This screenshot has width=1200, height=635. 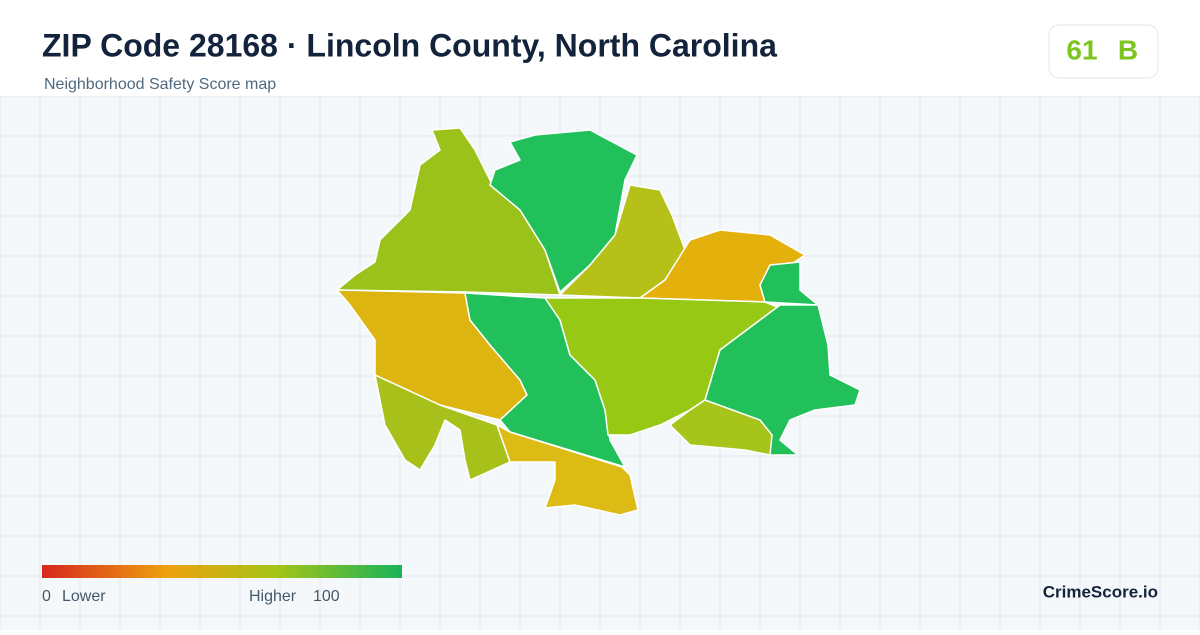 What do you see at coordinates (1103, 51) in the screenshot?
I see `score-badge` at bounding box center [1103, 51].